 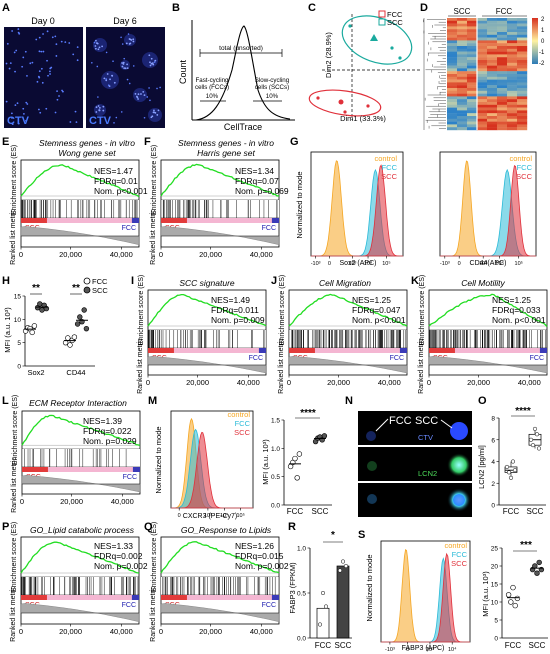 I want to click on y-tick: 0.0, so click(x=301, y=639).